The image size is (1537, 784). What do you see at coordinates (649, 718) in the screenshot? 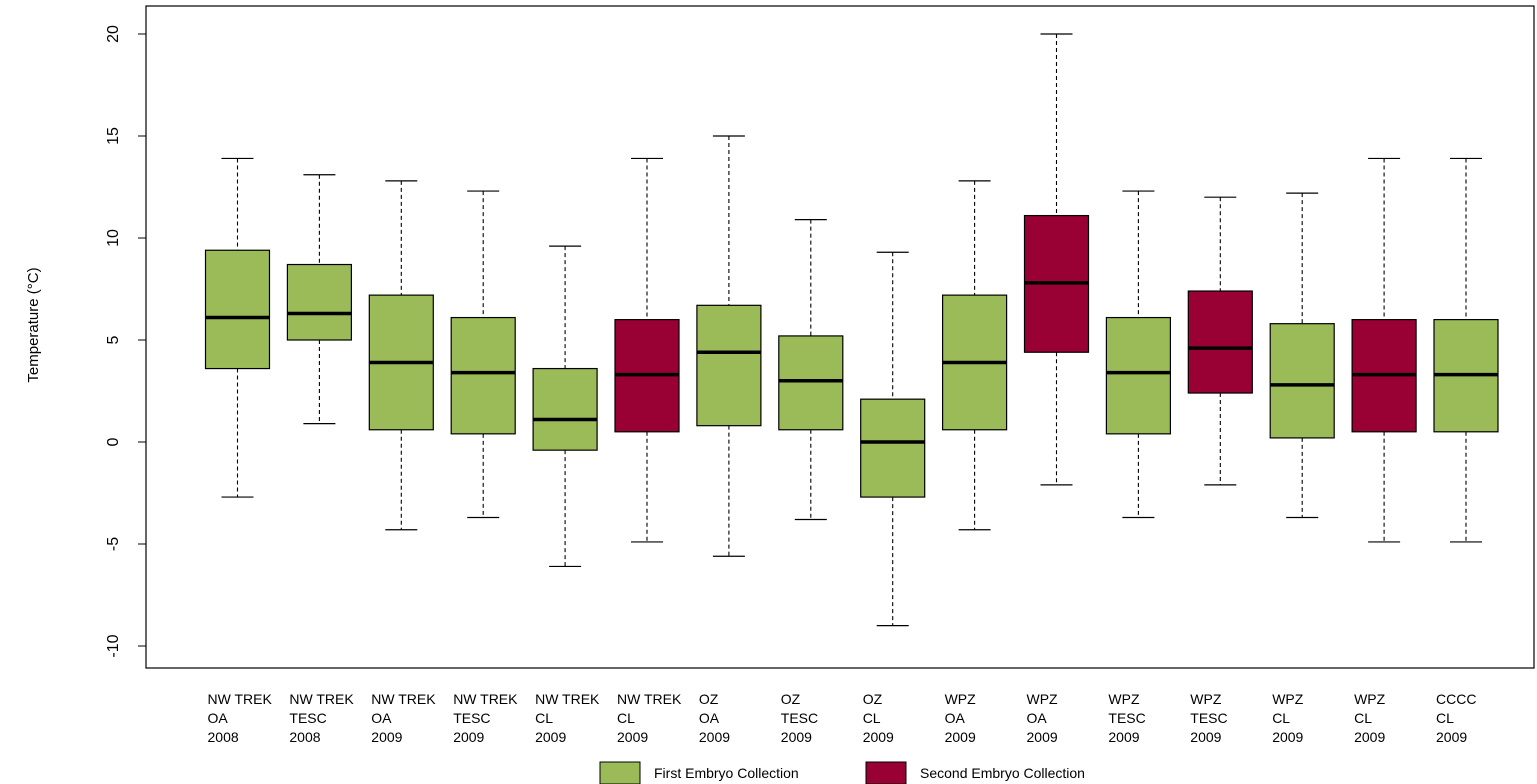
I see `x-category-label: NW TREK CL 2009` at bounding box center [649, 718].